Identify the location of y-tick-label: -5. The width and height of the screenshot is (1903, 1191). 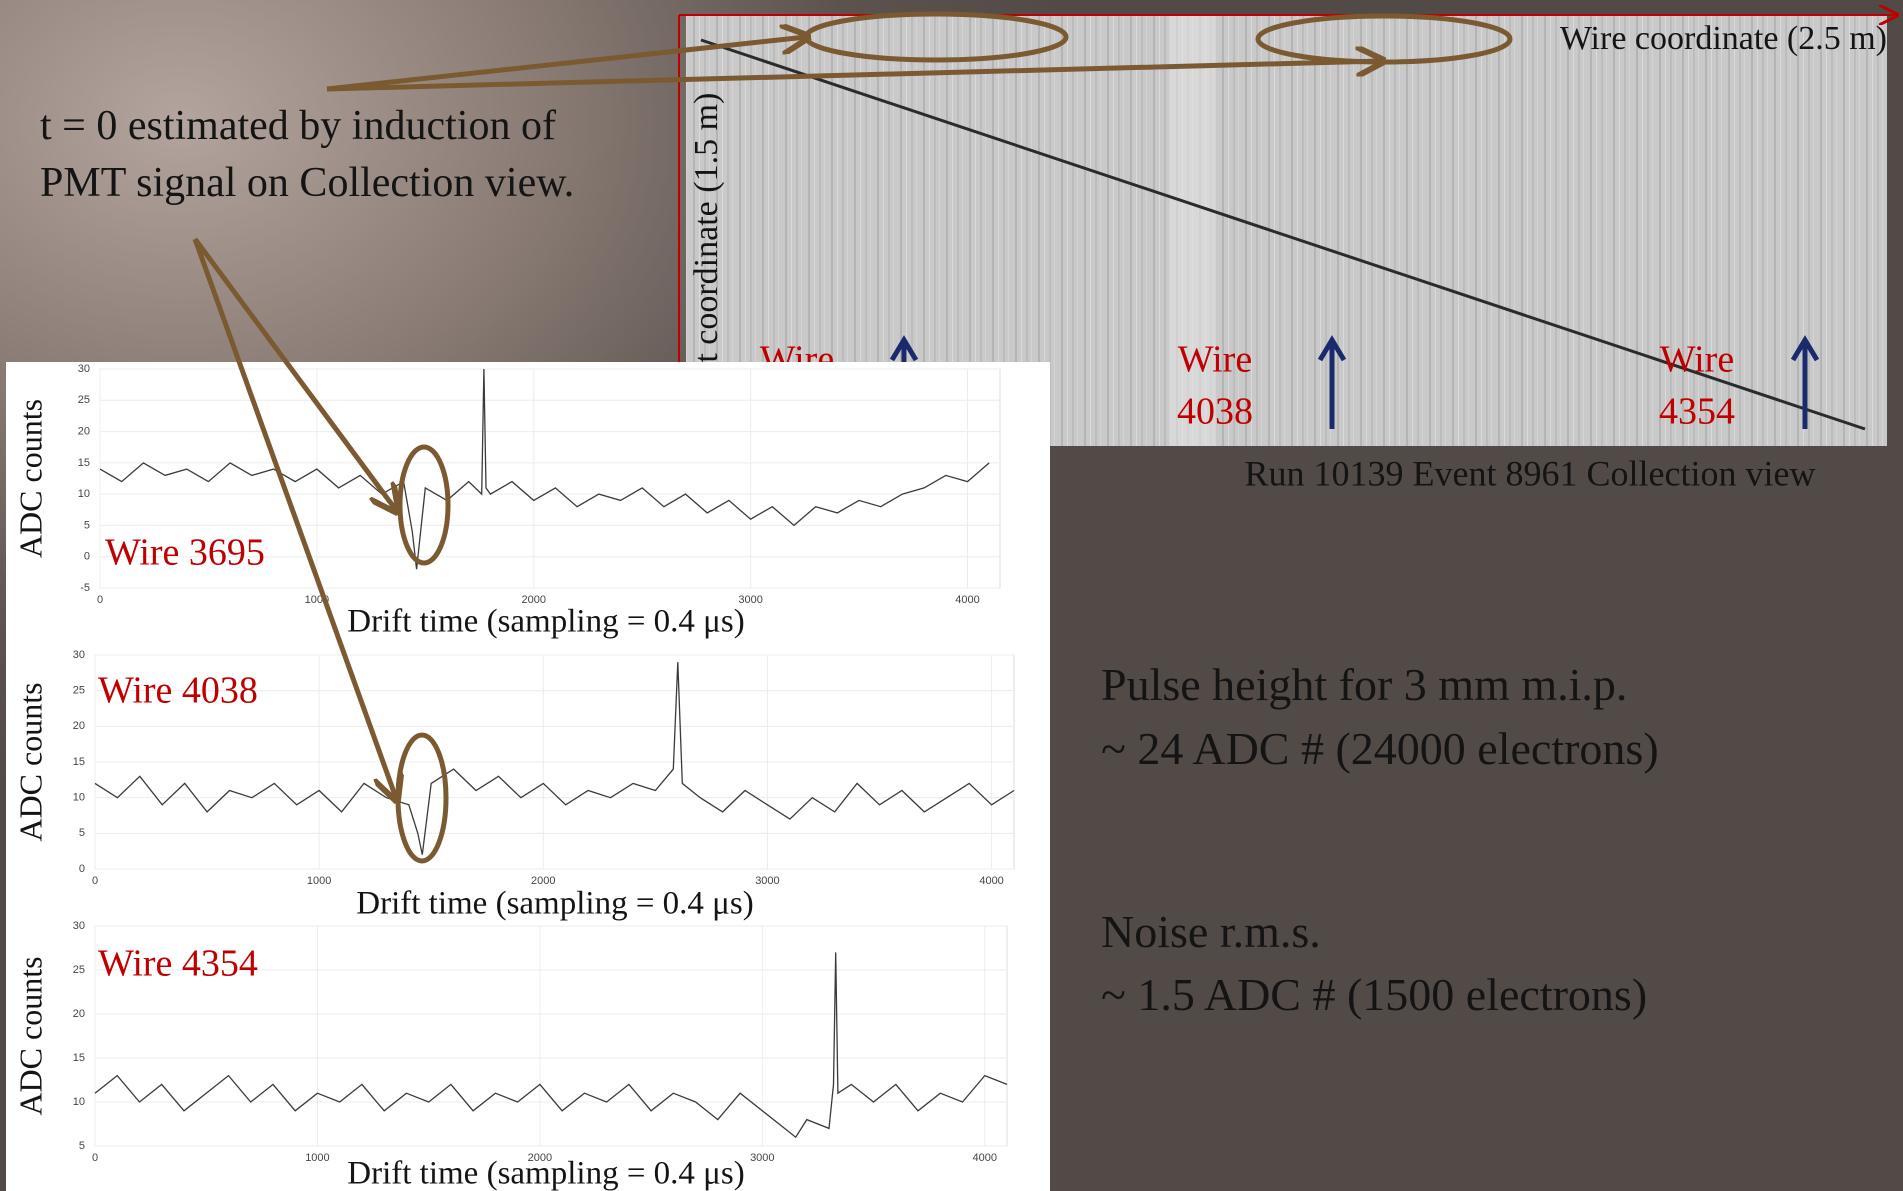
(85, 588).